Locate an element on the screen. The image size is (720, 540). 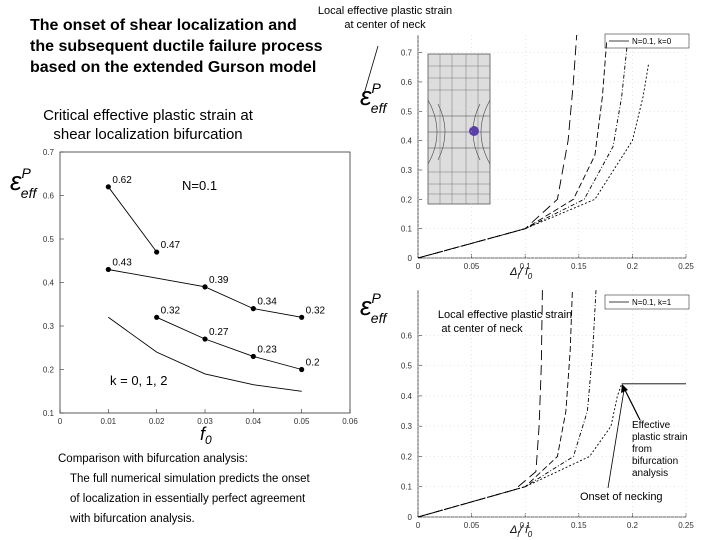
annotation: plastic strain is located at coordinates (660, 437).